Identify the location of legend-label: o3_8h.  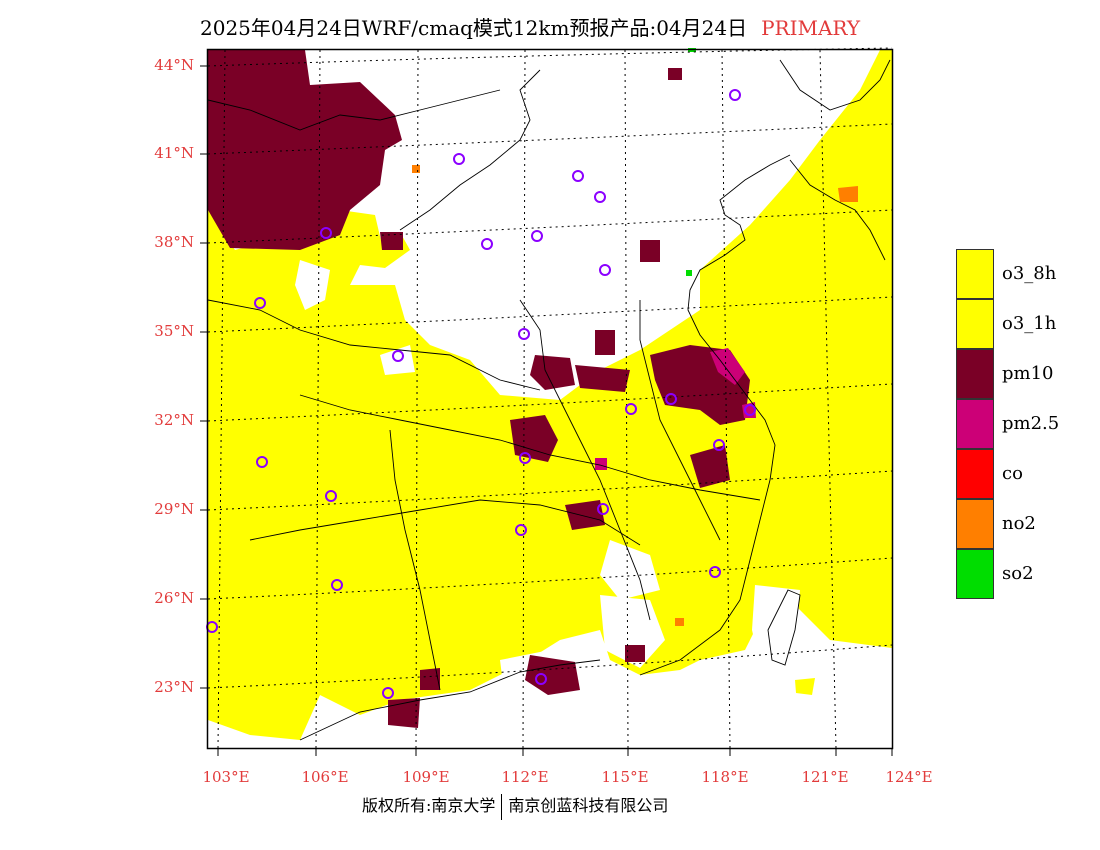
(1029, 273).